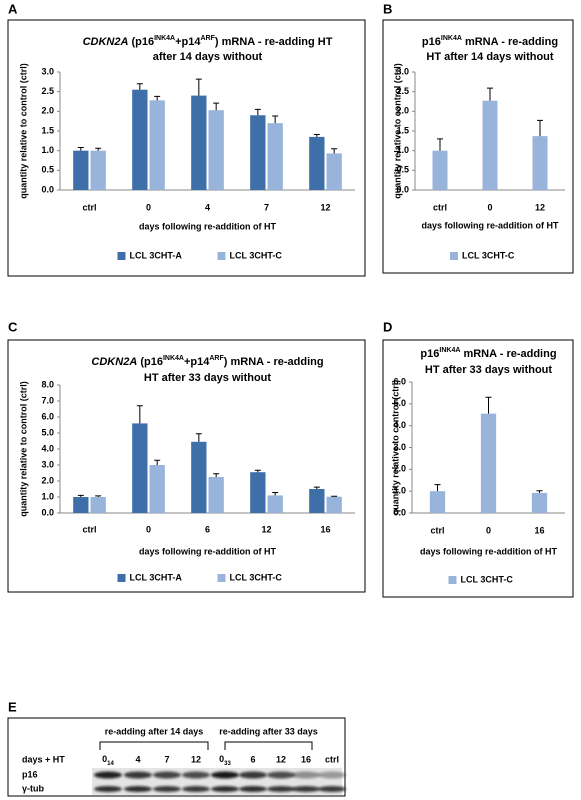 Image resolution: width=581 pixels, height=800 pixels. What do you see at coordinates (274, 362) in the screenshot?
I see `title-text: ) mRNA - re-adding` at bounding box center [274, 362].